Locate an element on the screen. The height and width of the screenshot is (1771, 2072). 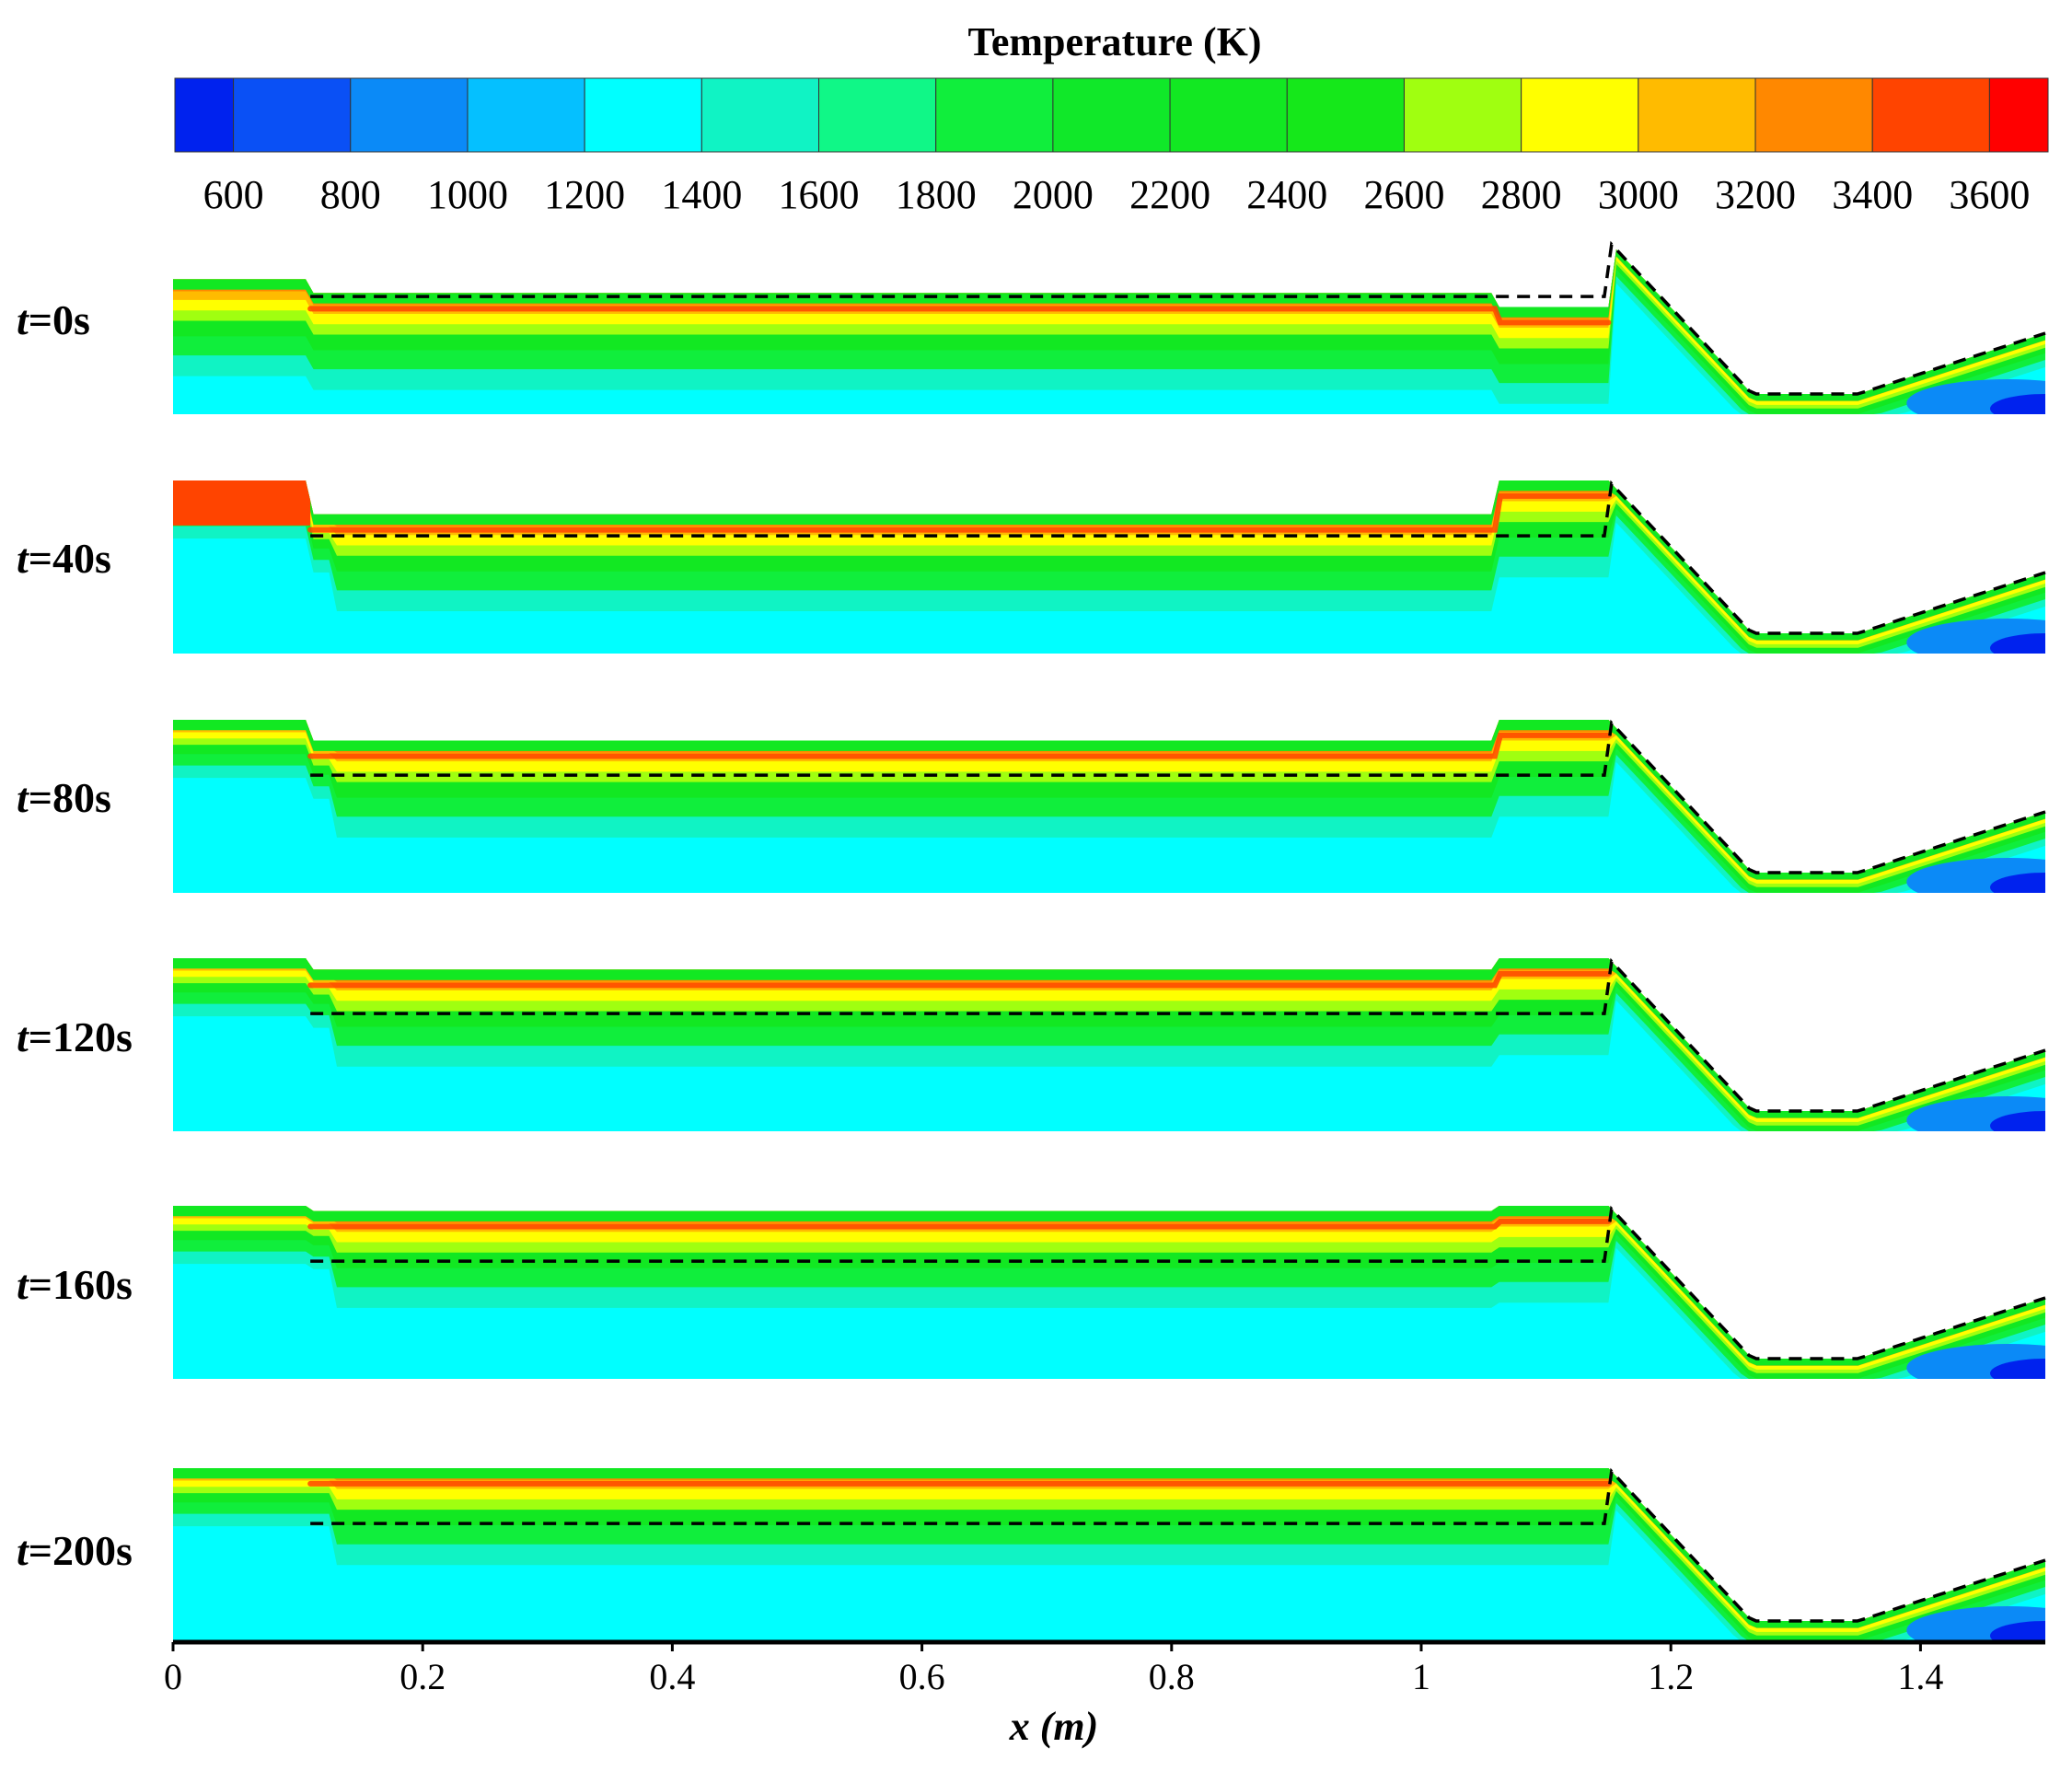
colorbar-tick-label: 3600 is located at coordinates (1989, 195).